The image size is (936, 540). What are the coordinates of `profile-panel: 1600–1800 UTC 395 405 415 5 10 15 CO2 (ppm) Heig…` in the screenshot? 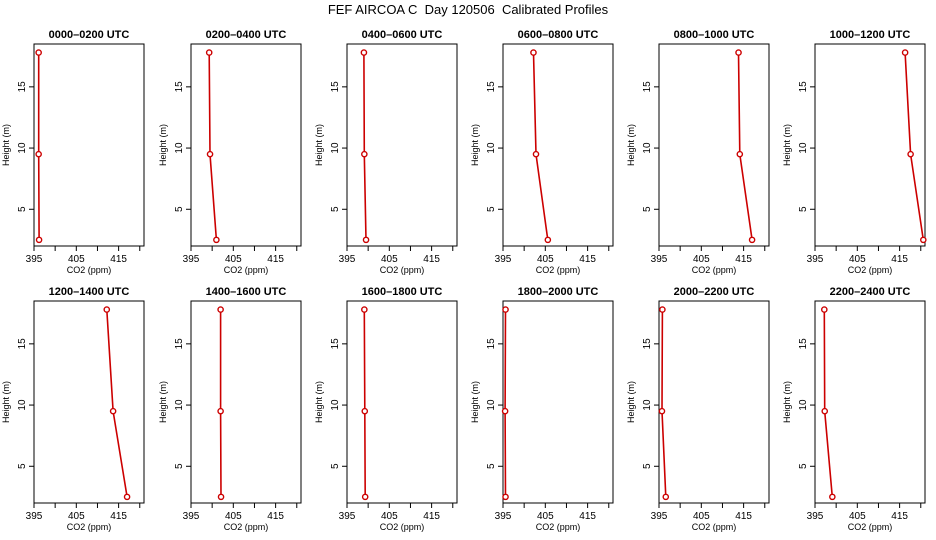 It's located at (386, 409).